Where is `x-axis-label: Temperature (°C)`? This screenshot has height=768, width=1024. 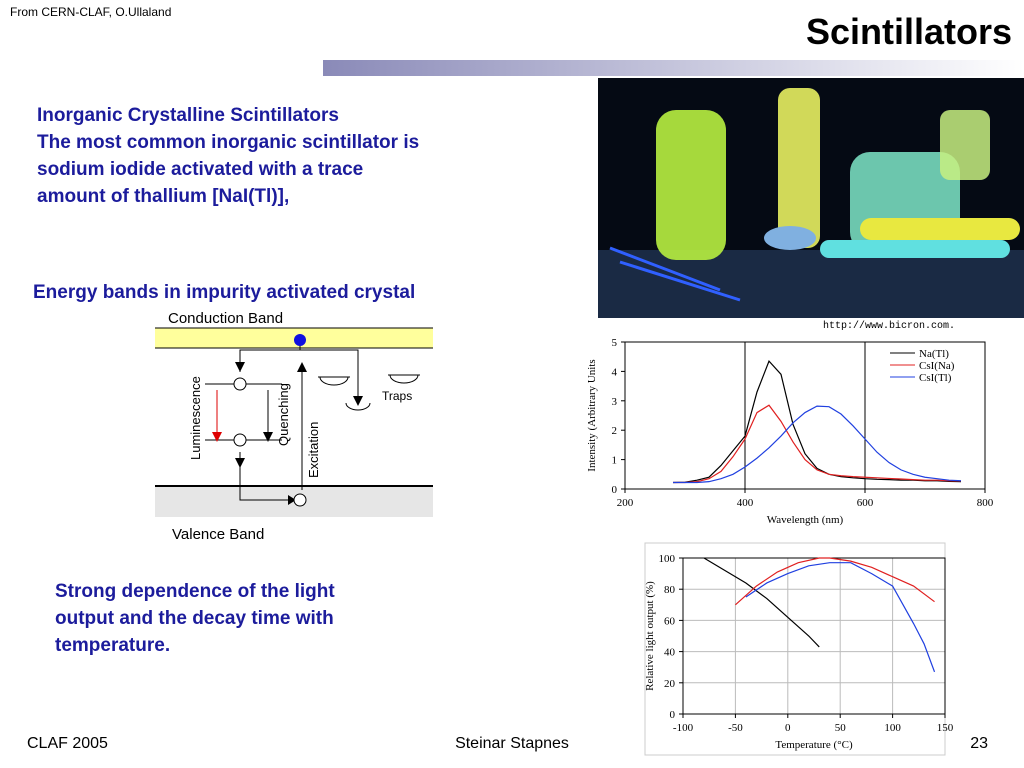
x-axis-label: Temperature (°C) is located at coordinates (814, 745).